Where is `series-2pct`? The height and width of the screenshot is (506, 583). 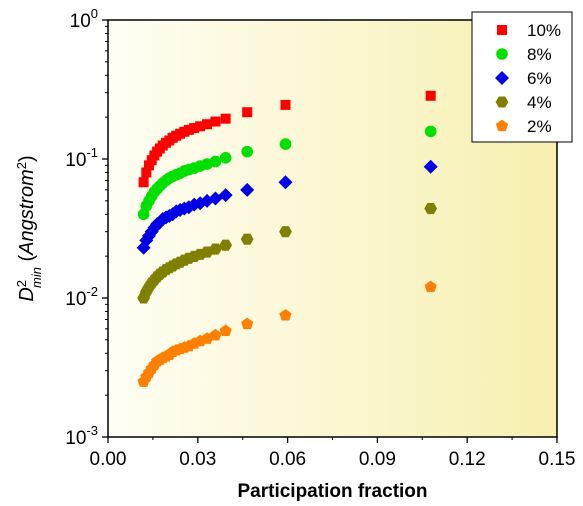 series-2pct is located at coordinates (287, 333).